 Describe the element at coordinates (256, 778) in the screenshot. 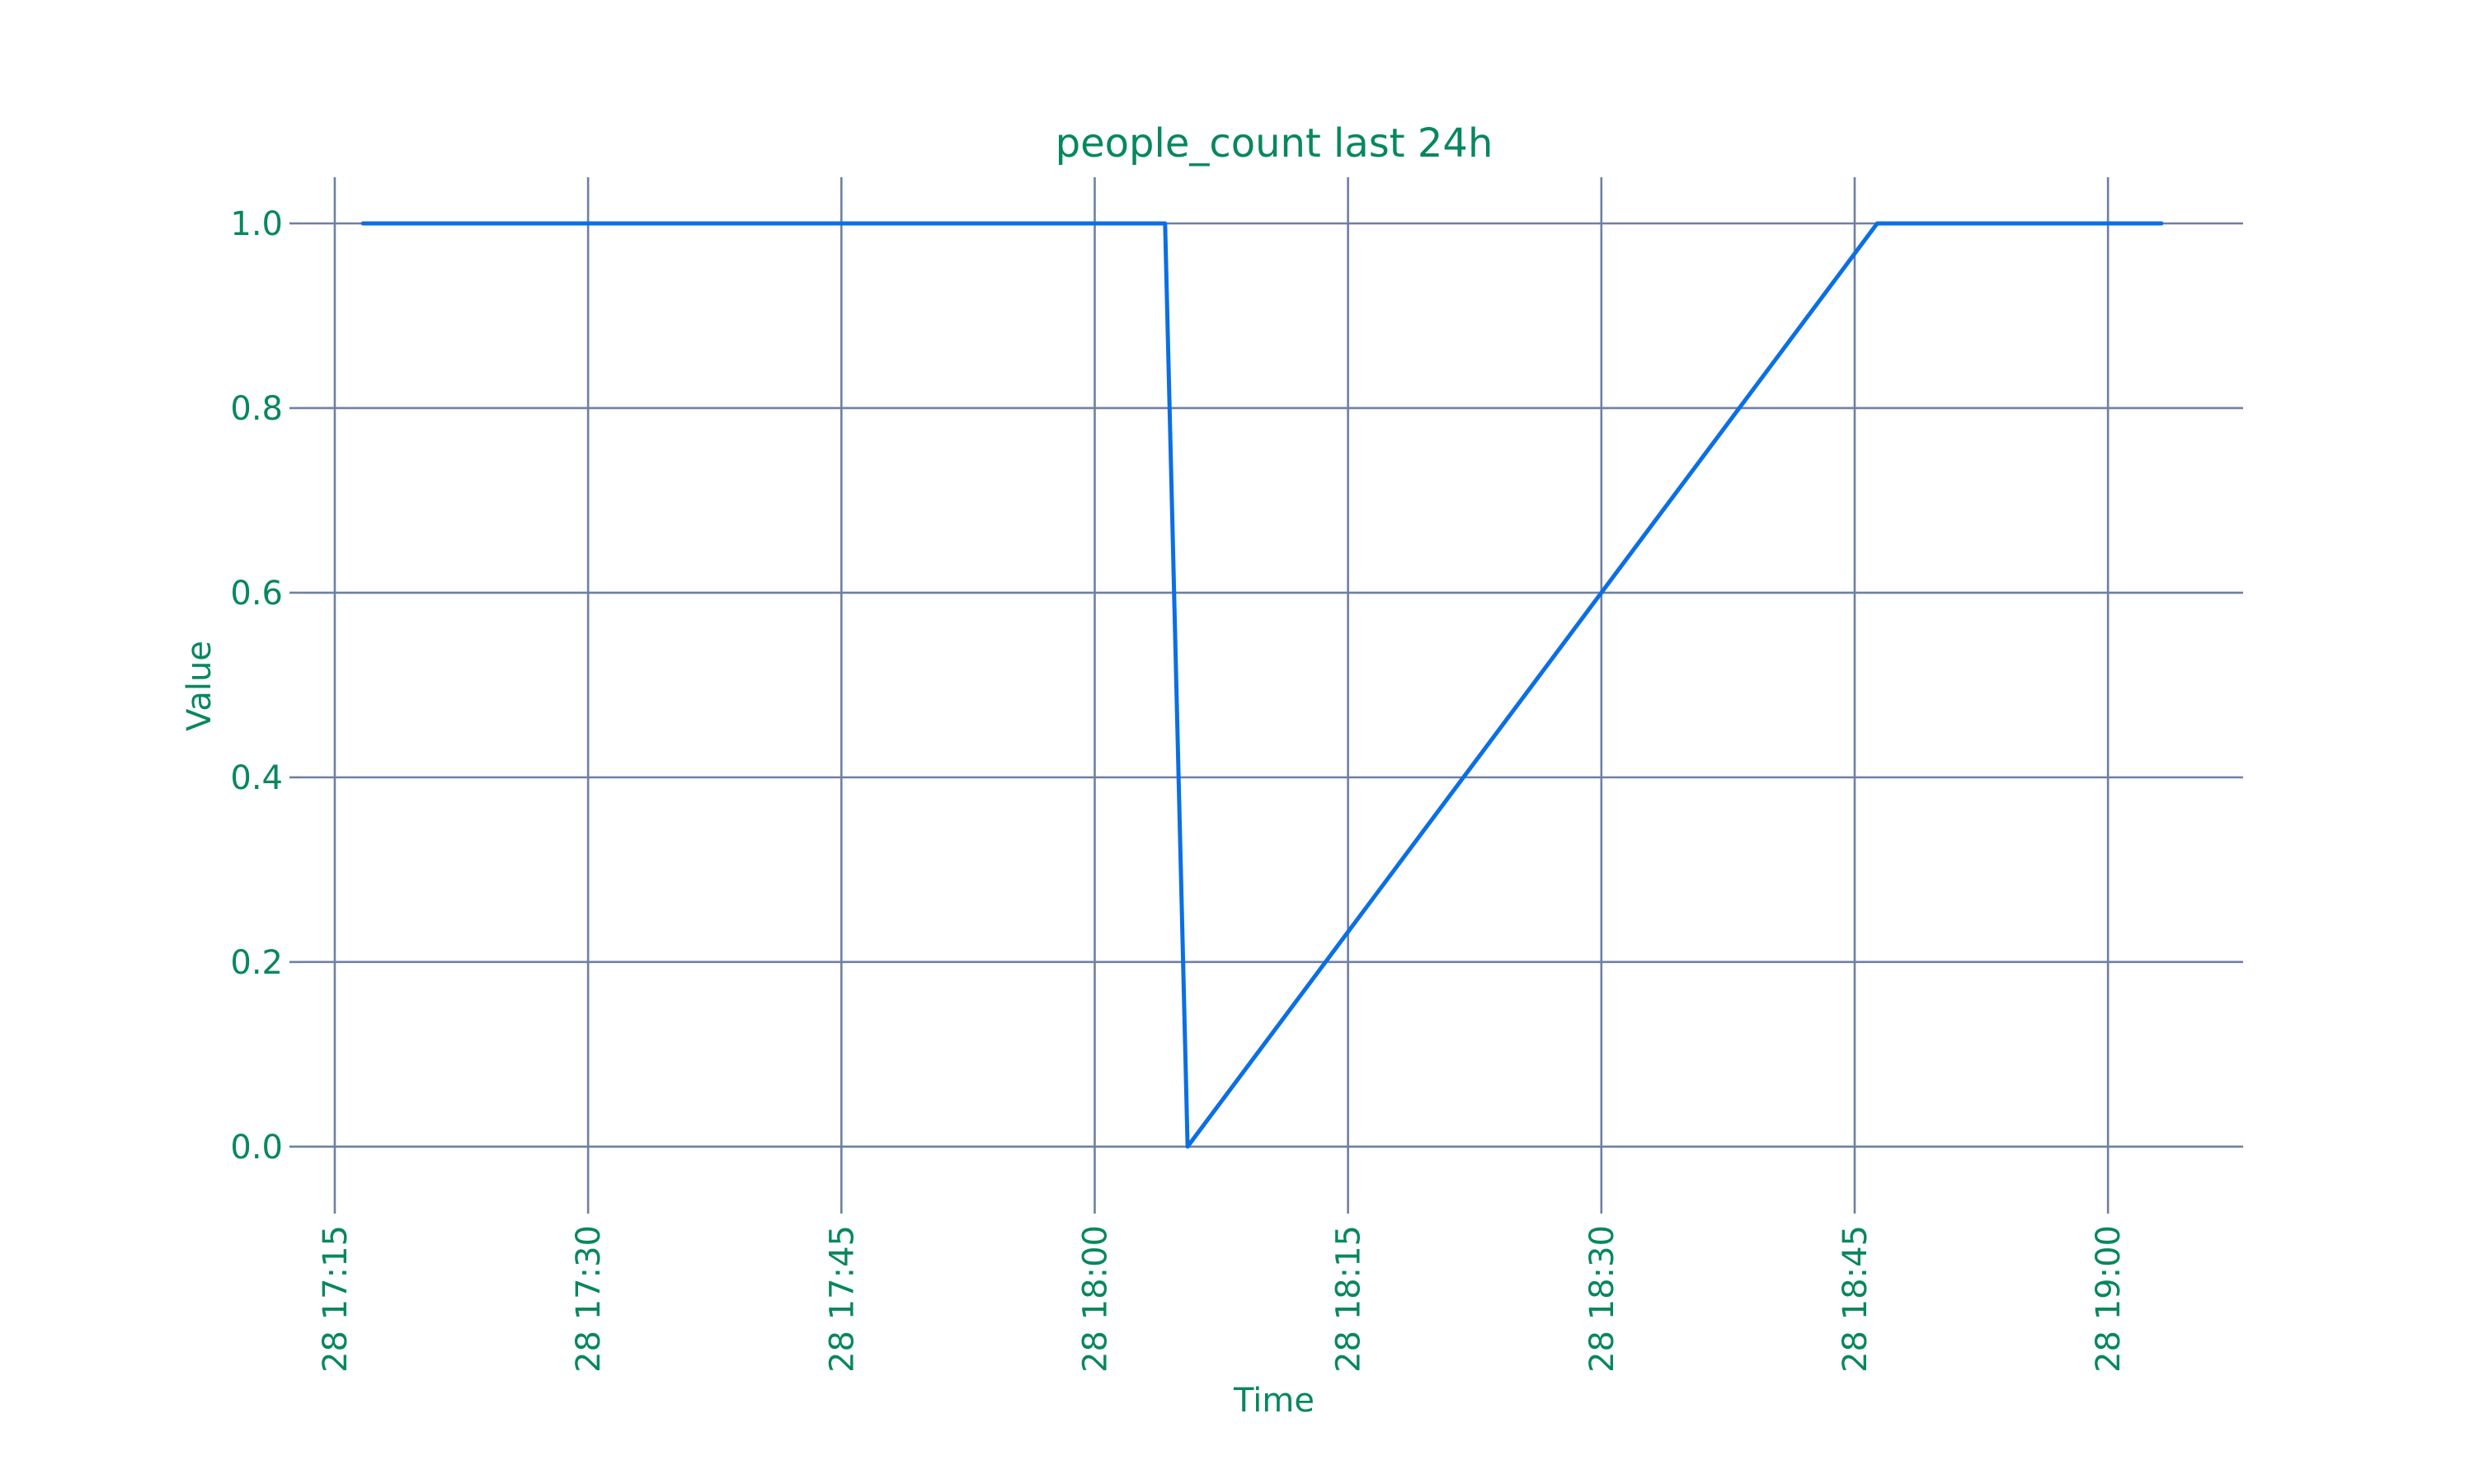

I see `y-tick-label: 0.4` at that location.